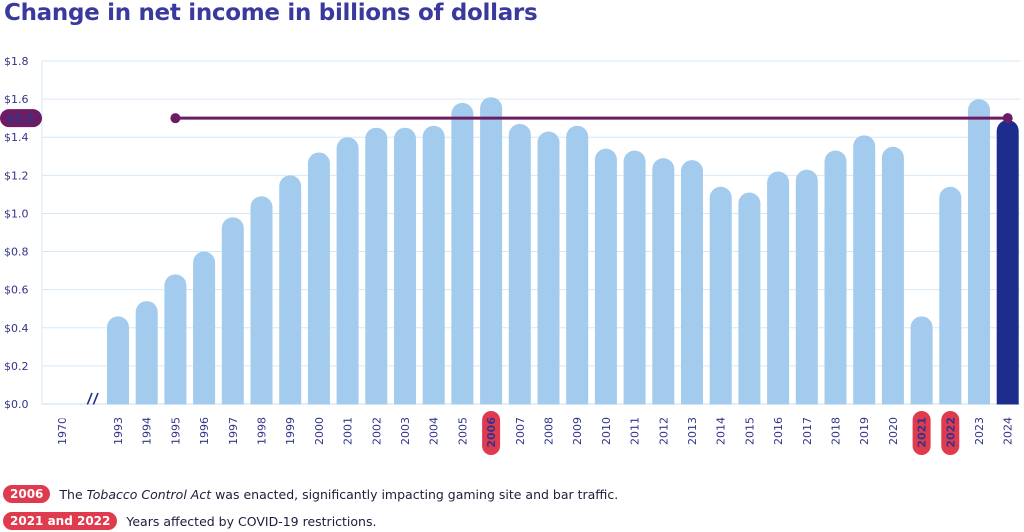 The image size is (1024, 532). What do you see at coordinates (204, 431) in the screenshot?
I see `x-tick-label: 1996` at bounding box center [204, 431].